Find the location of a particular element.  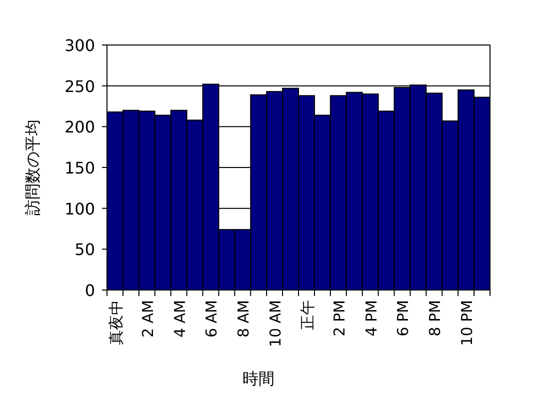

x-tick-label: 正午 is located at coordinates (307, 315).